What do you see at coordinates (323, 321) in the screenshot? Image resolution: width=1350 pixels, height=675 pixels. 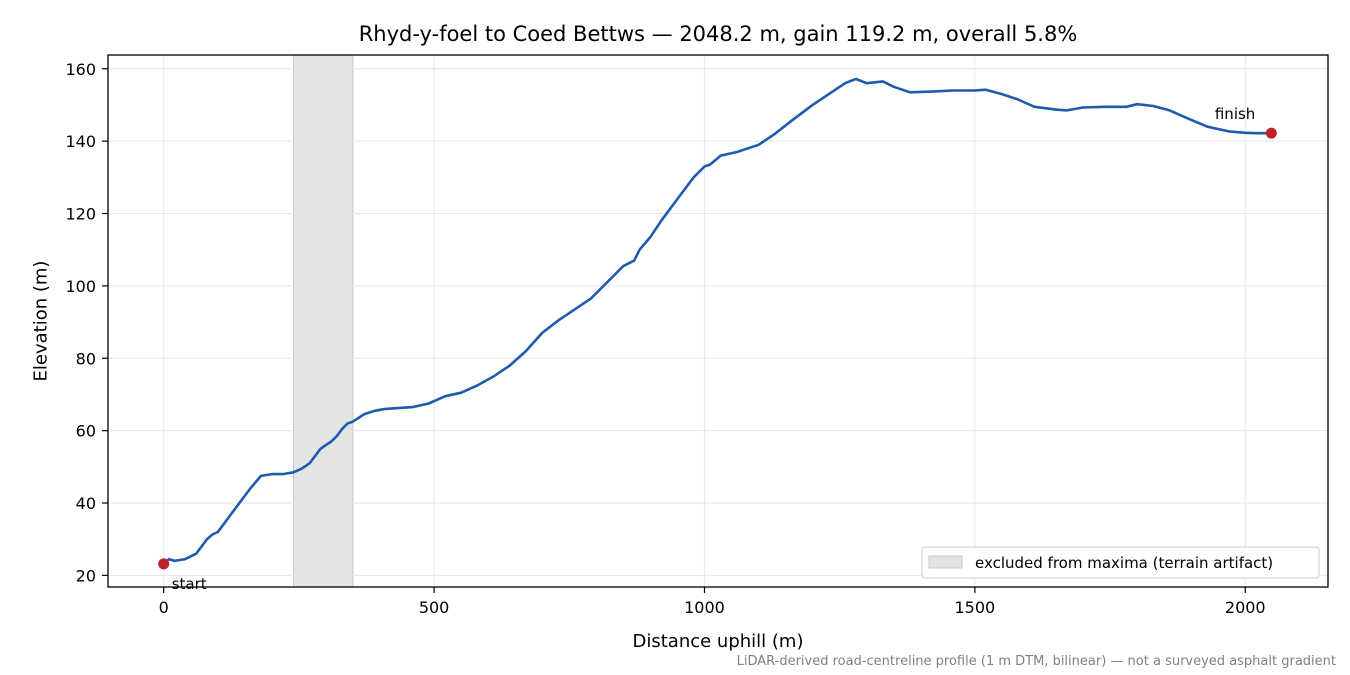 I see `excluded-region-band` at bounding box center [323, 321].